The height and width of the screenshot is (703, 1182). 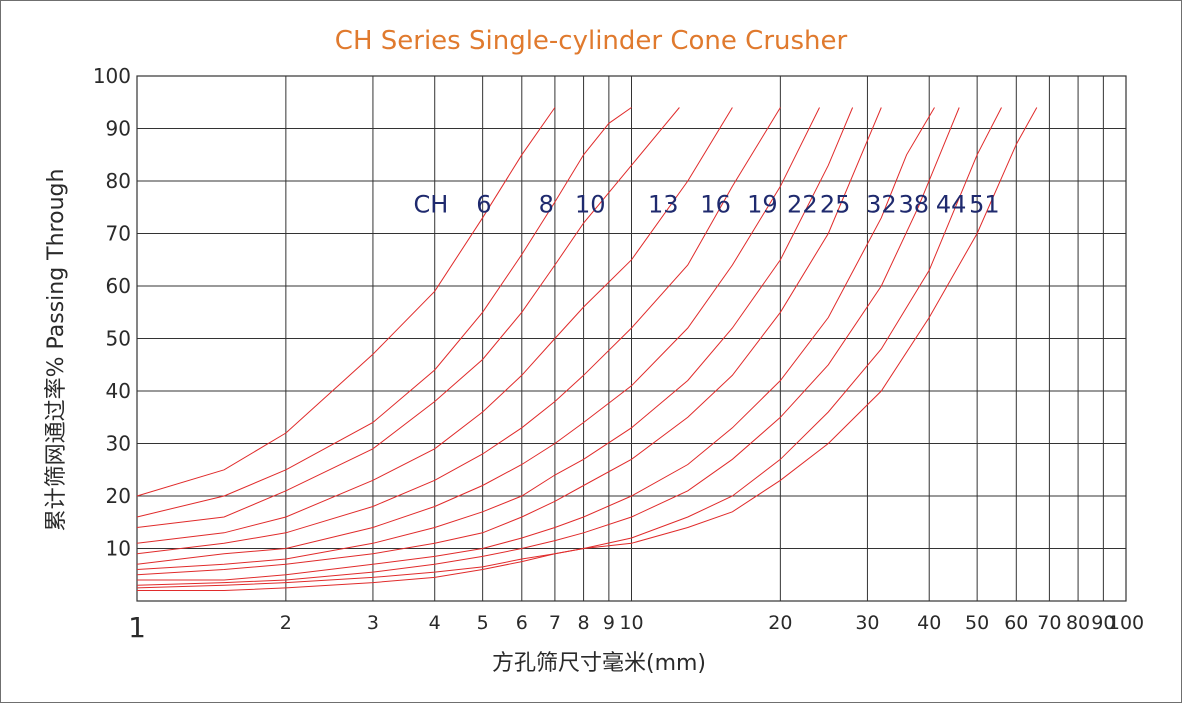 I want to click on x-tick-label: 7, so click(x=555, y=623).